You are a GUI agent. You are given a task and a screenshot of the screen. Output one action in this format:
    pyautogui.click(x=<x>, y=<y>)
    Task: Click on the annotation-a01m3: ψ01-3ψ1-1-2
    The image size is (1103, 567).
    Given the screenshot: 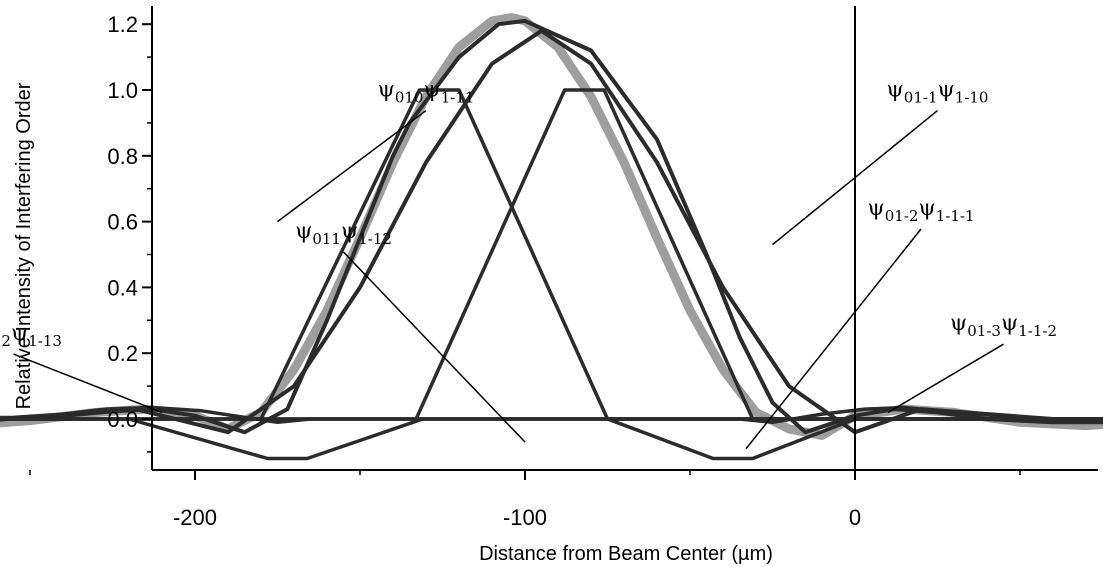 What is the action you would take?
    pyautogui.click(x=1003, y=325)
    